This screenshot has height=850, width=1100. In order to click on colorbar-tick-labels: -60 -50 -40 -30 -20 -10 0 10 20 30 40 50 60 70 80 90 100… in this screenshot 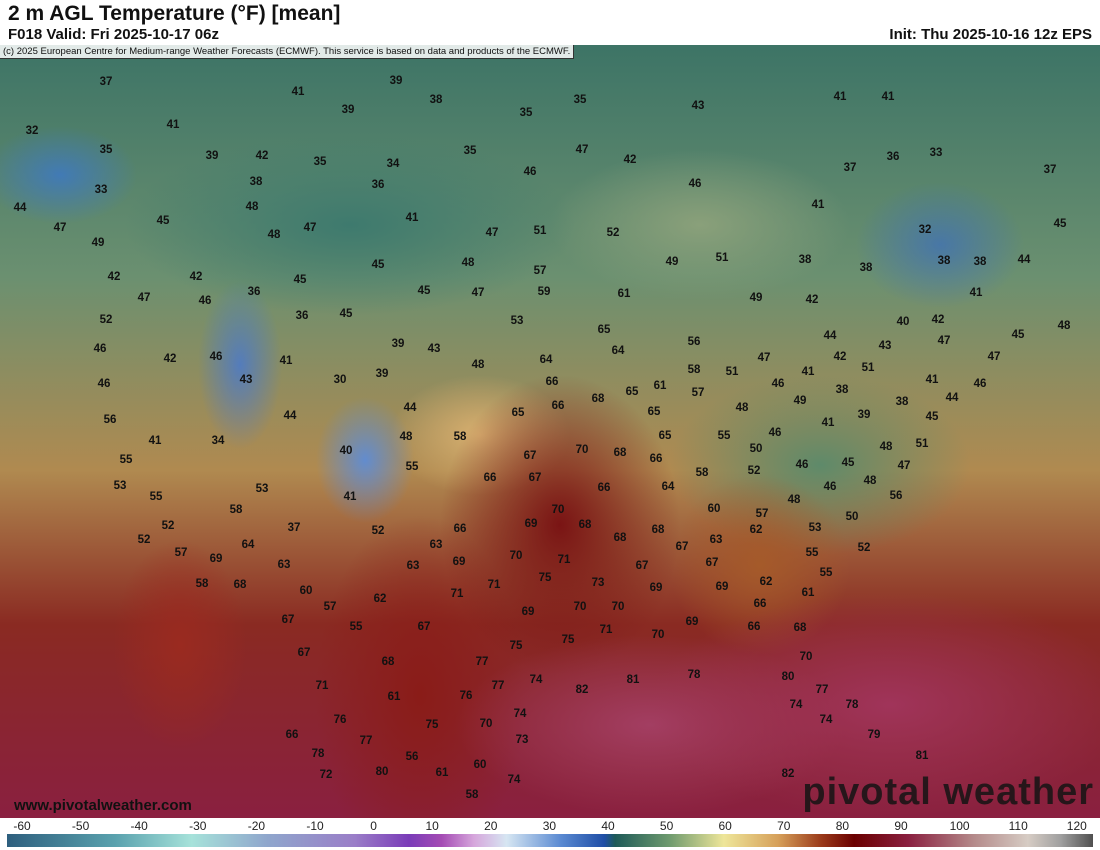, I will do `click(550, 825)`.